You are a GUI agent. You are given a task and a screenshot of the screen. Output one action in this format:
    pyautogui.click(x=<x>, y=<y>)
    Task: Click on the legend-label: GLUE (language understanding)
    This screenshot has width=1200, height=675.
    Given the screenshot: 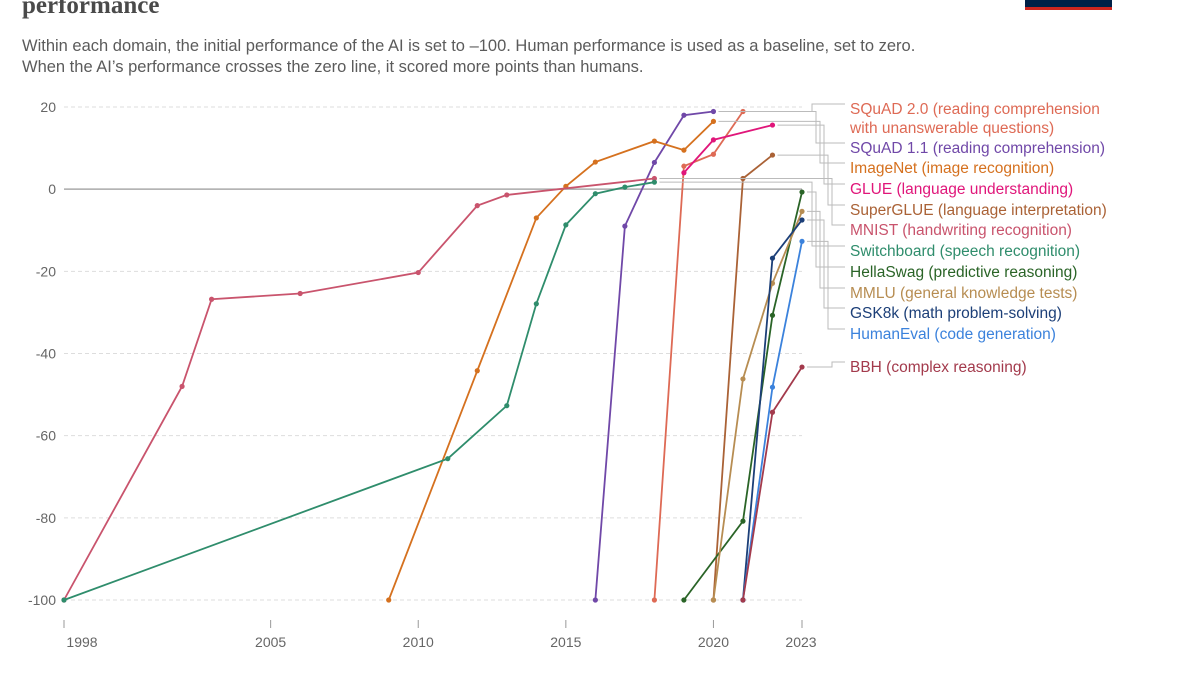 What is the action you would take?
    pyautogui.click(x=961, y=189)
    